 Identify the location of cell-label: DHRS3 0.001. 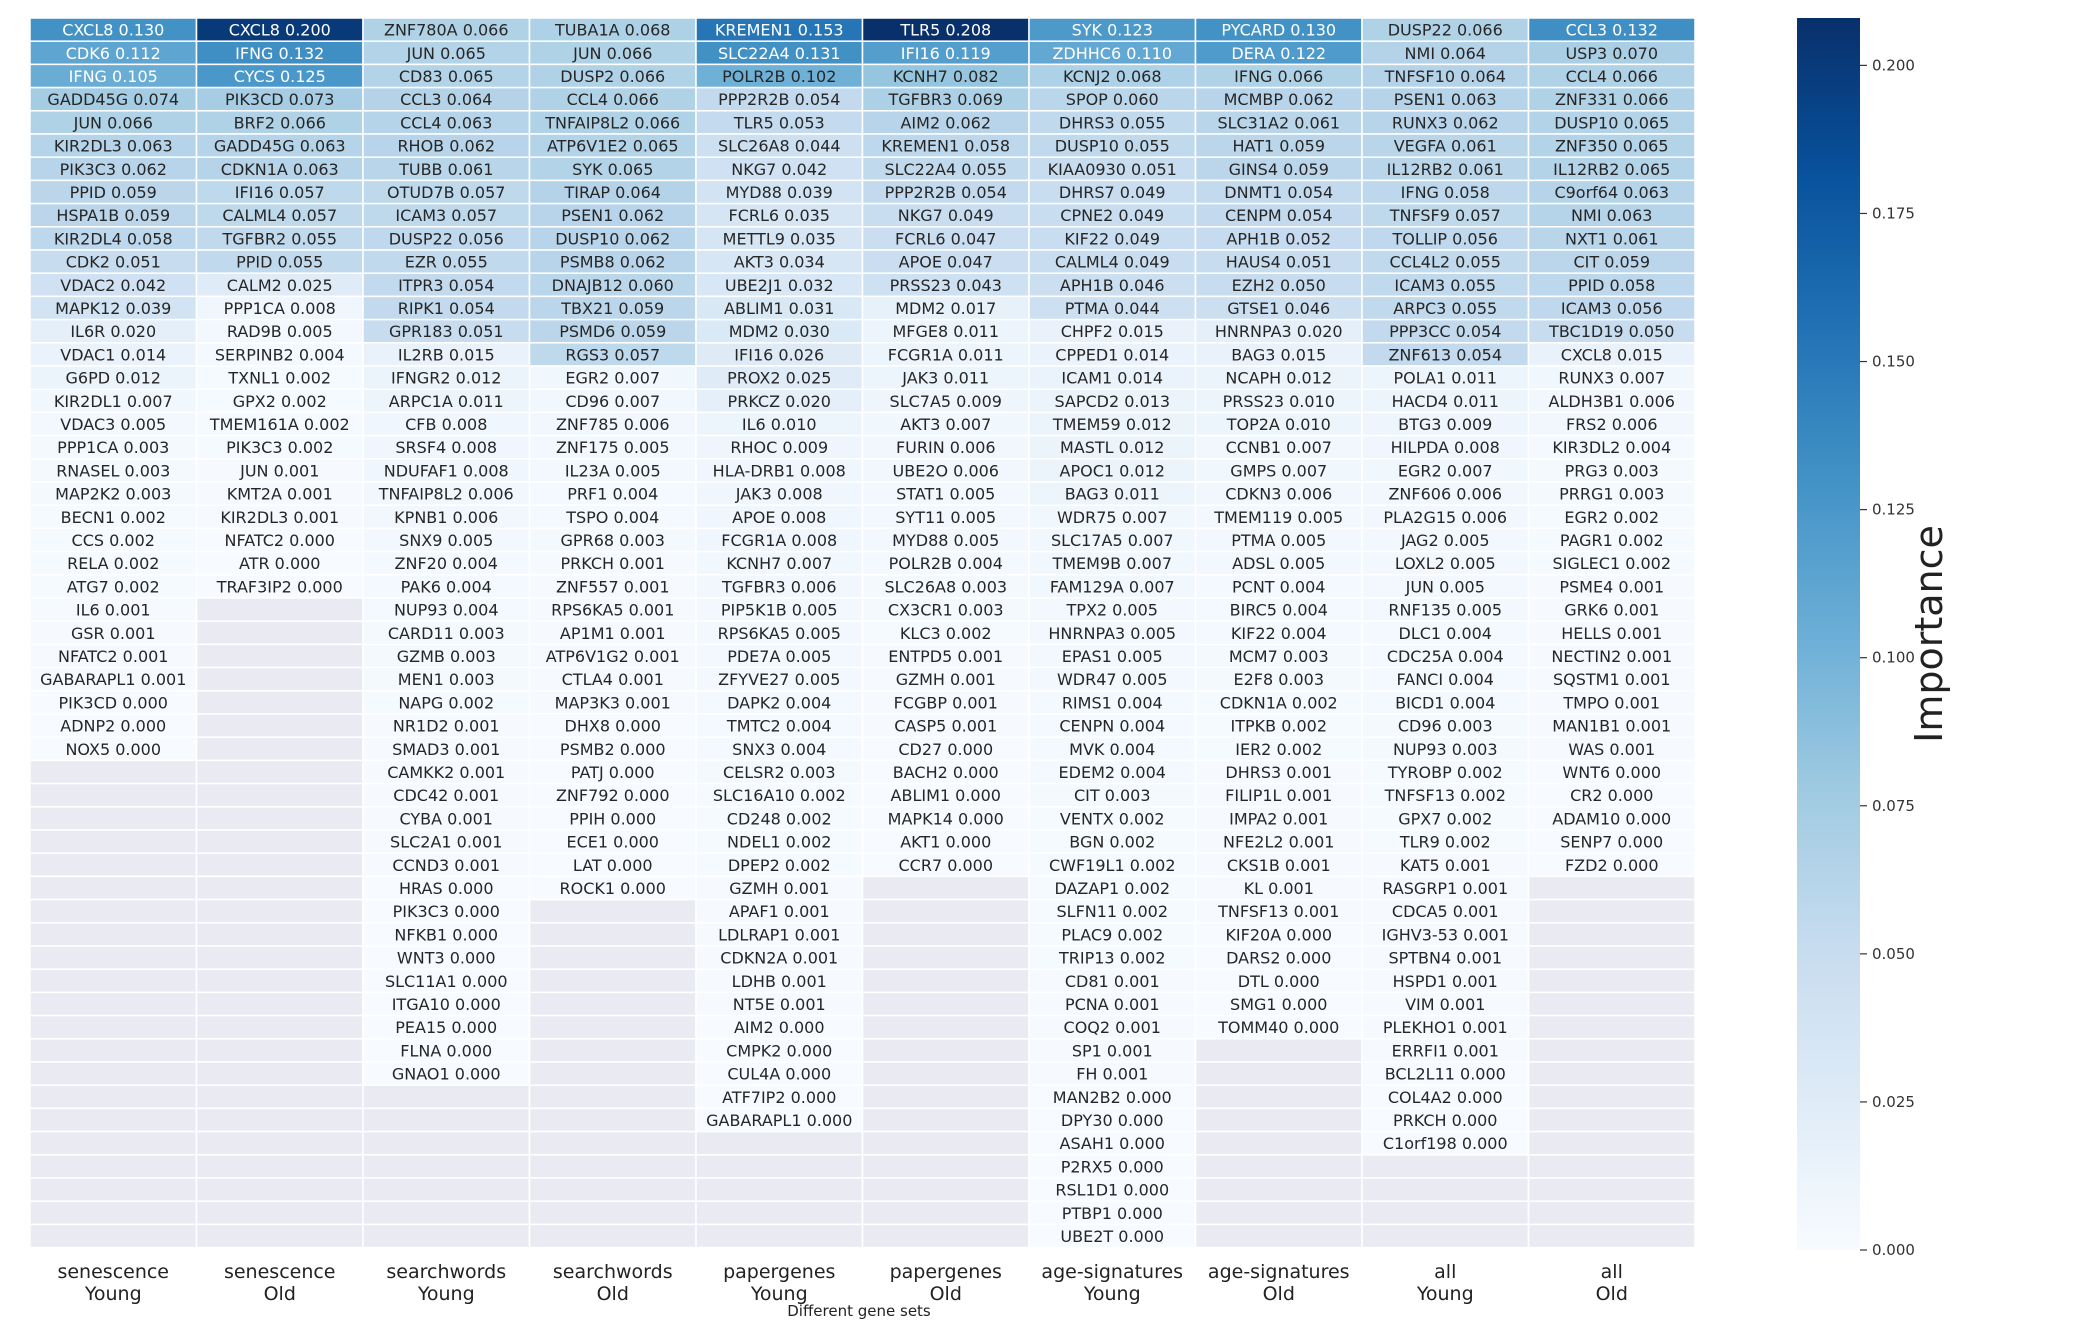
(1278, 772).